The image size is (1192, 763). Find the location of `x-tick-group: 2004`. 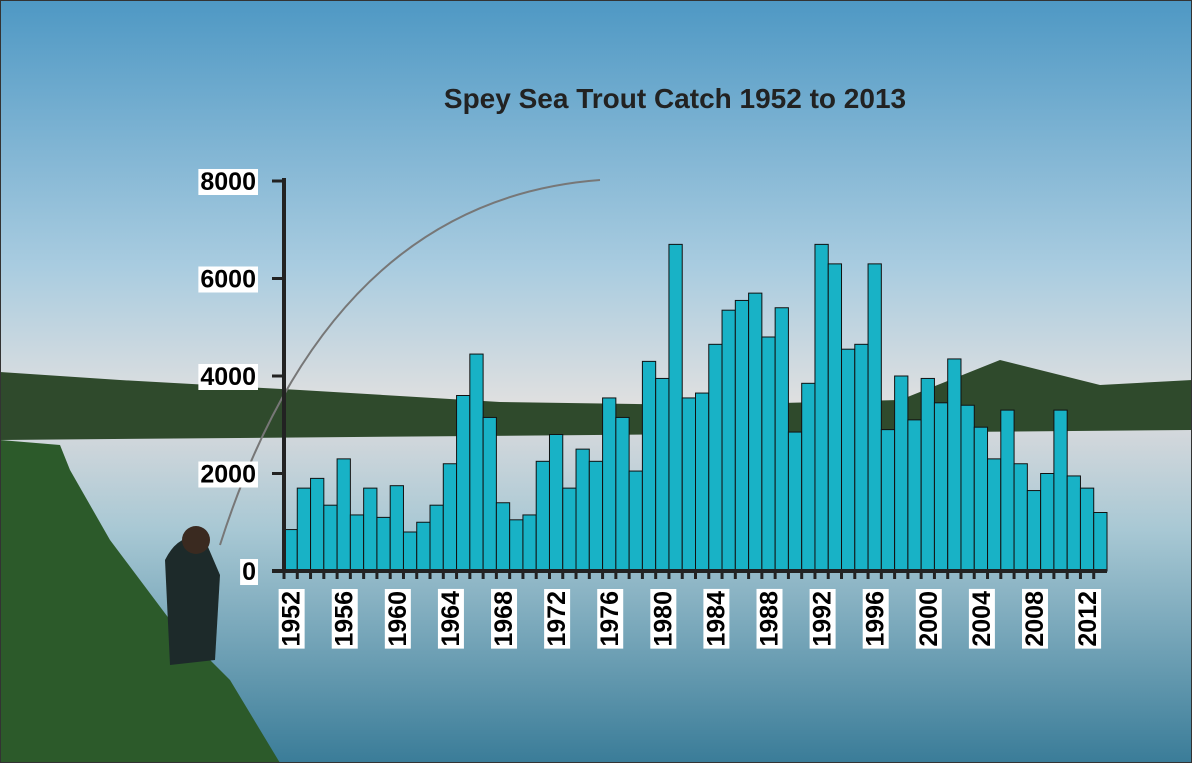

x-tick-group: 2004 is located at coordinates (982, 618).